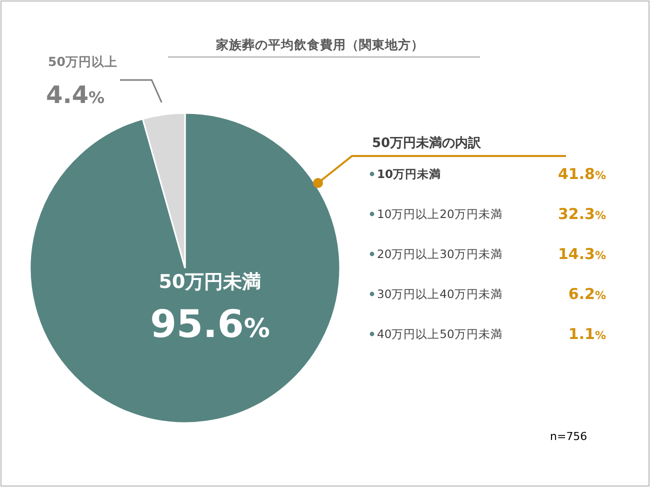 The image size is (650, 487). Describe the element at coordinates (75, 95) in the screenshot. I see `data-label: 4.4%` at that location.